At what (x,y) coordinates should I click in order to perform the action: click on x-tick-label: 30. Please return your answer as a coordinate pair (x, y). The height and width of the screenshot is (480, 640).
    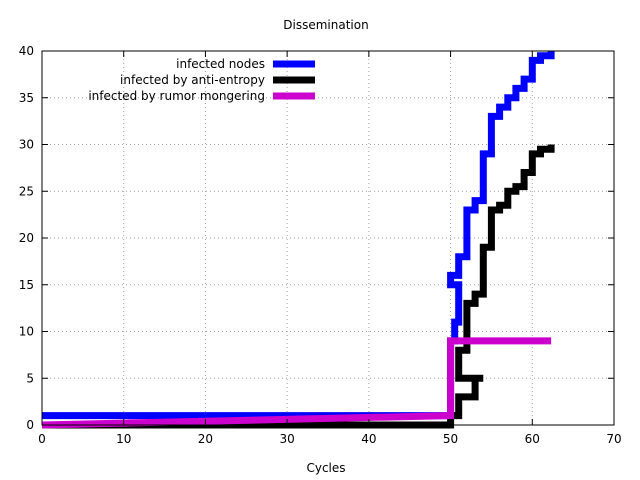
    Looking at the image, I should click on (287, 439).